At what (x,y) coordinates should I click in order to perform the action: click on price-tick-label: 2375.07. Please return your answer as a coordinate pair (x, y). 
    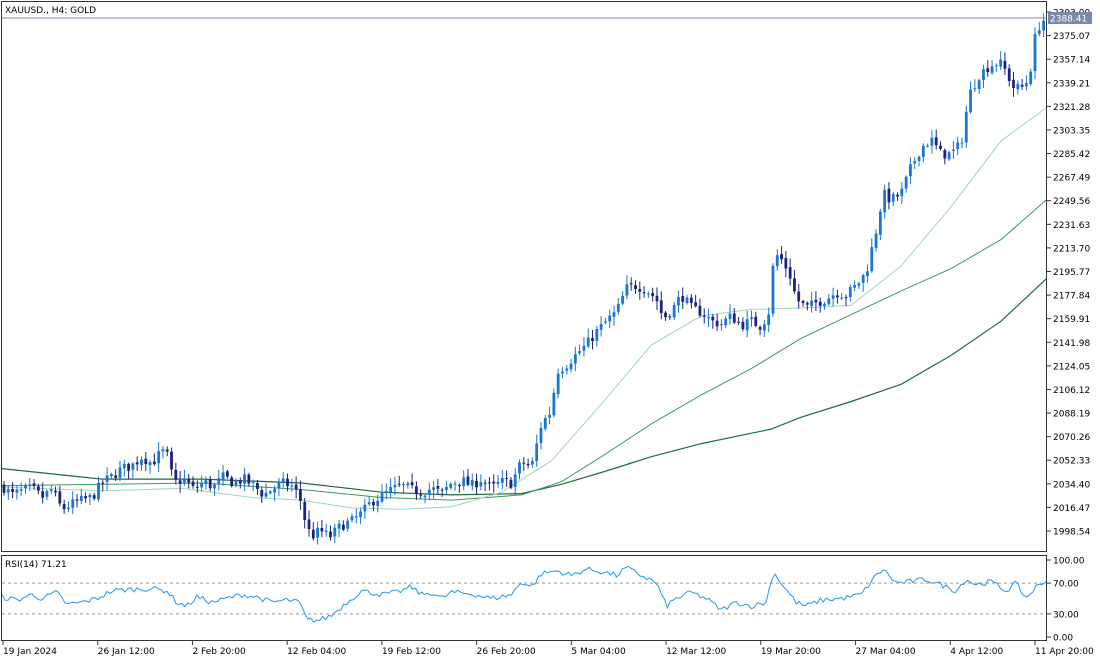
    Looking at the image, I should click on (1071, 37).